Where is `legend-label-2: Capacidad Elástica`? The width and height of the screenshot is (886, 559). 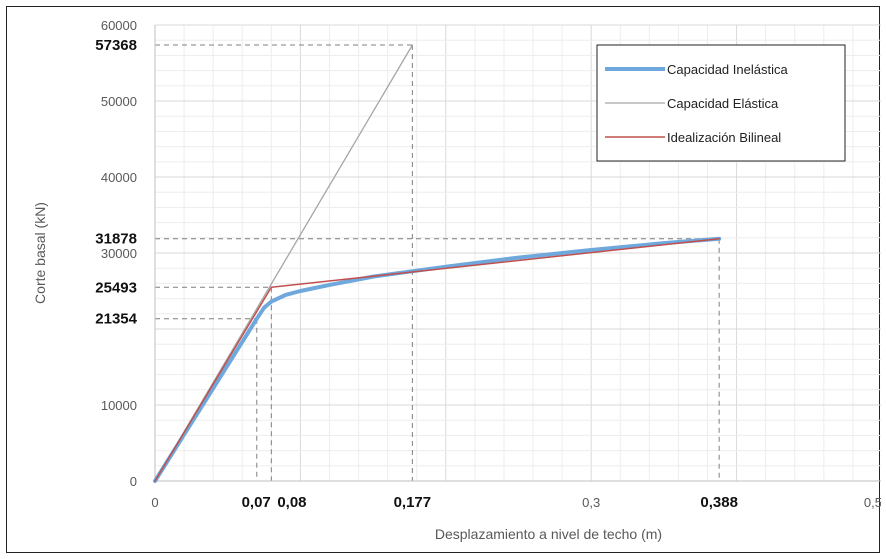 legend-label-2: Capacidad Elástica is located at coordinates (723, 103).